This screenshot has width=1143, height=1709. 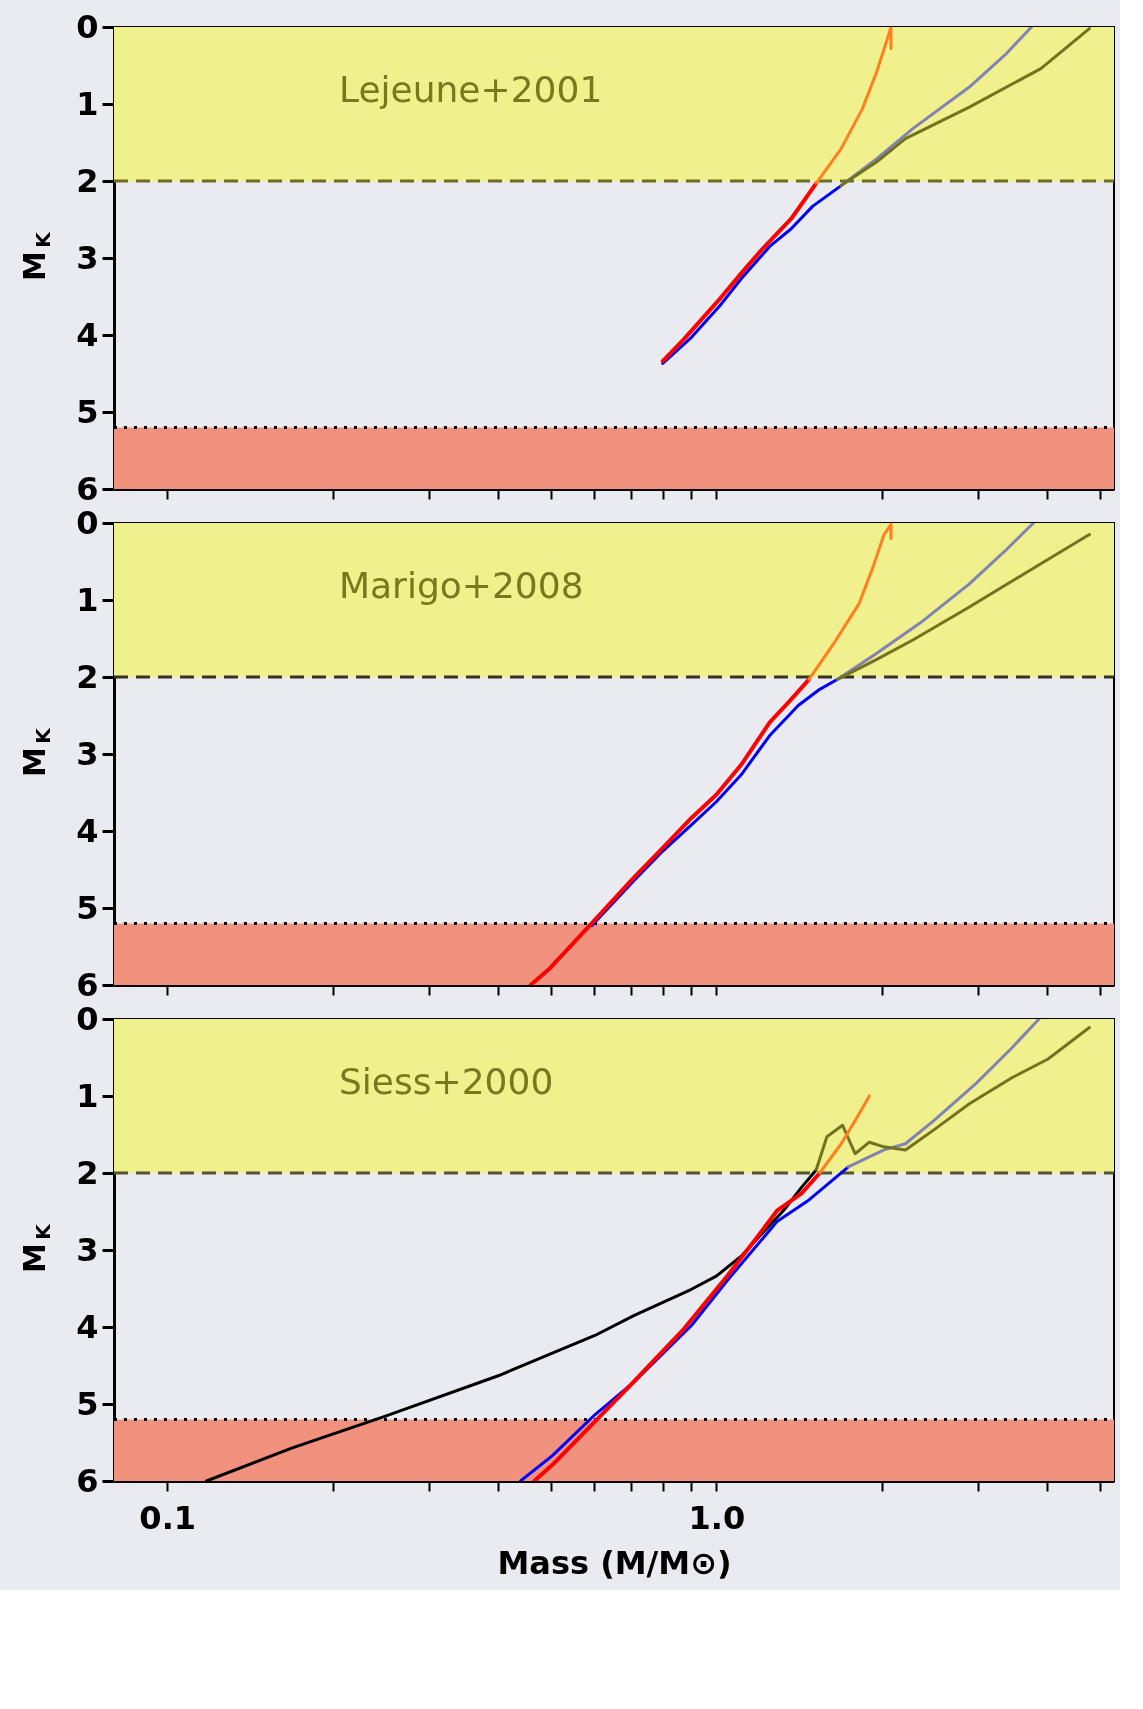 I want to click on y-tick-label: 0, so click(x=87, y=26).